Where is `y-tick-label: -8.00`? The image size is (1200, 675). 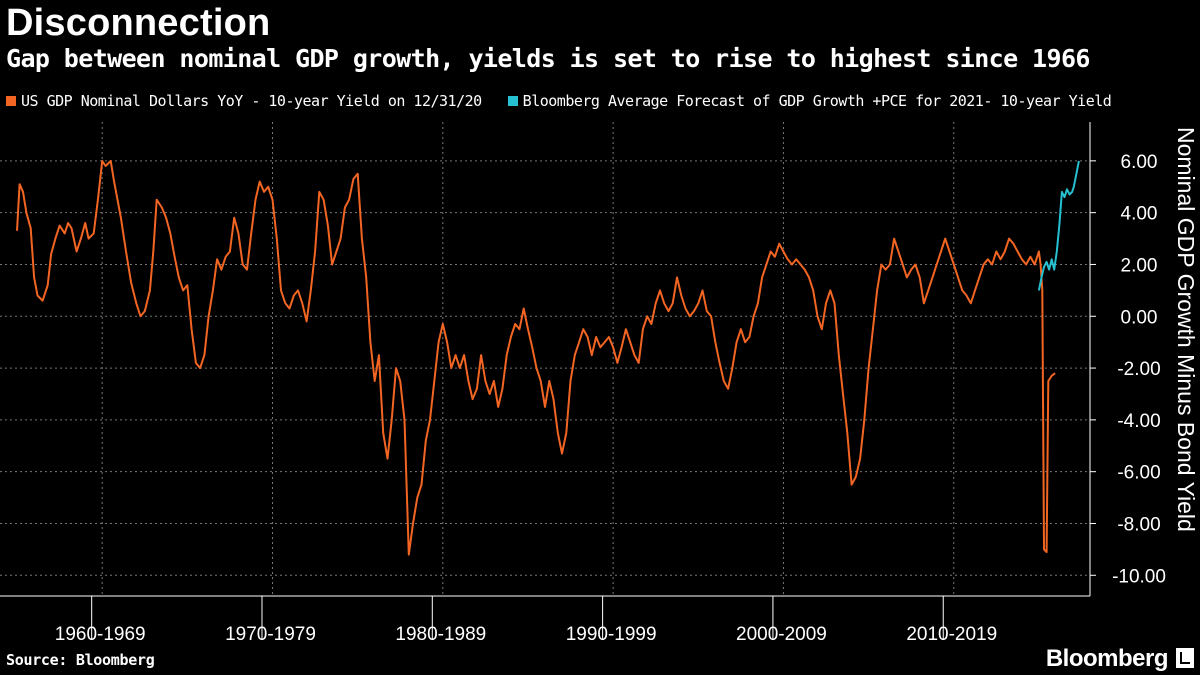
y-tick-label: -8.00 is located at coordinates (1138, 524).